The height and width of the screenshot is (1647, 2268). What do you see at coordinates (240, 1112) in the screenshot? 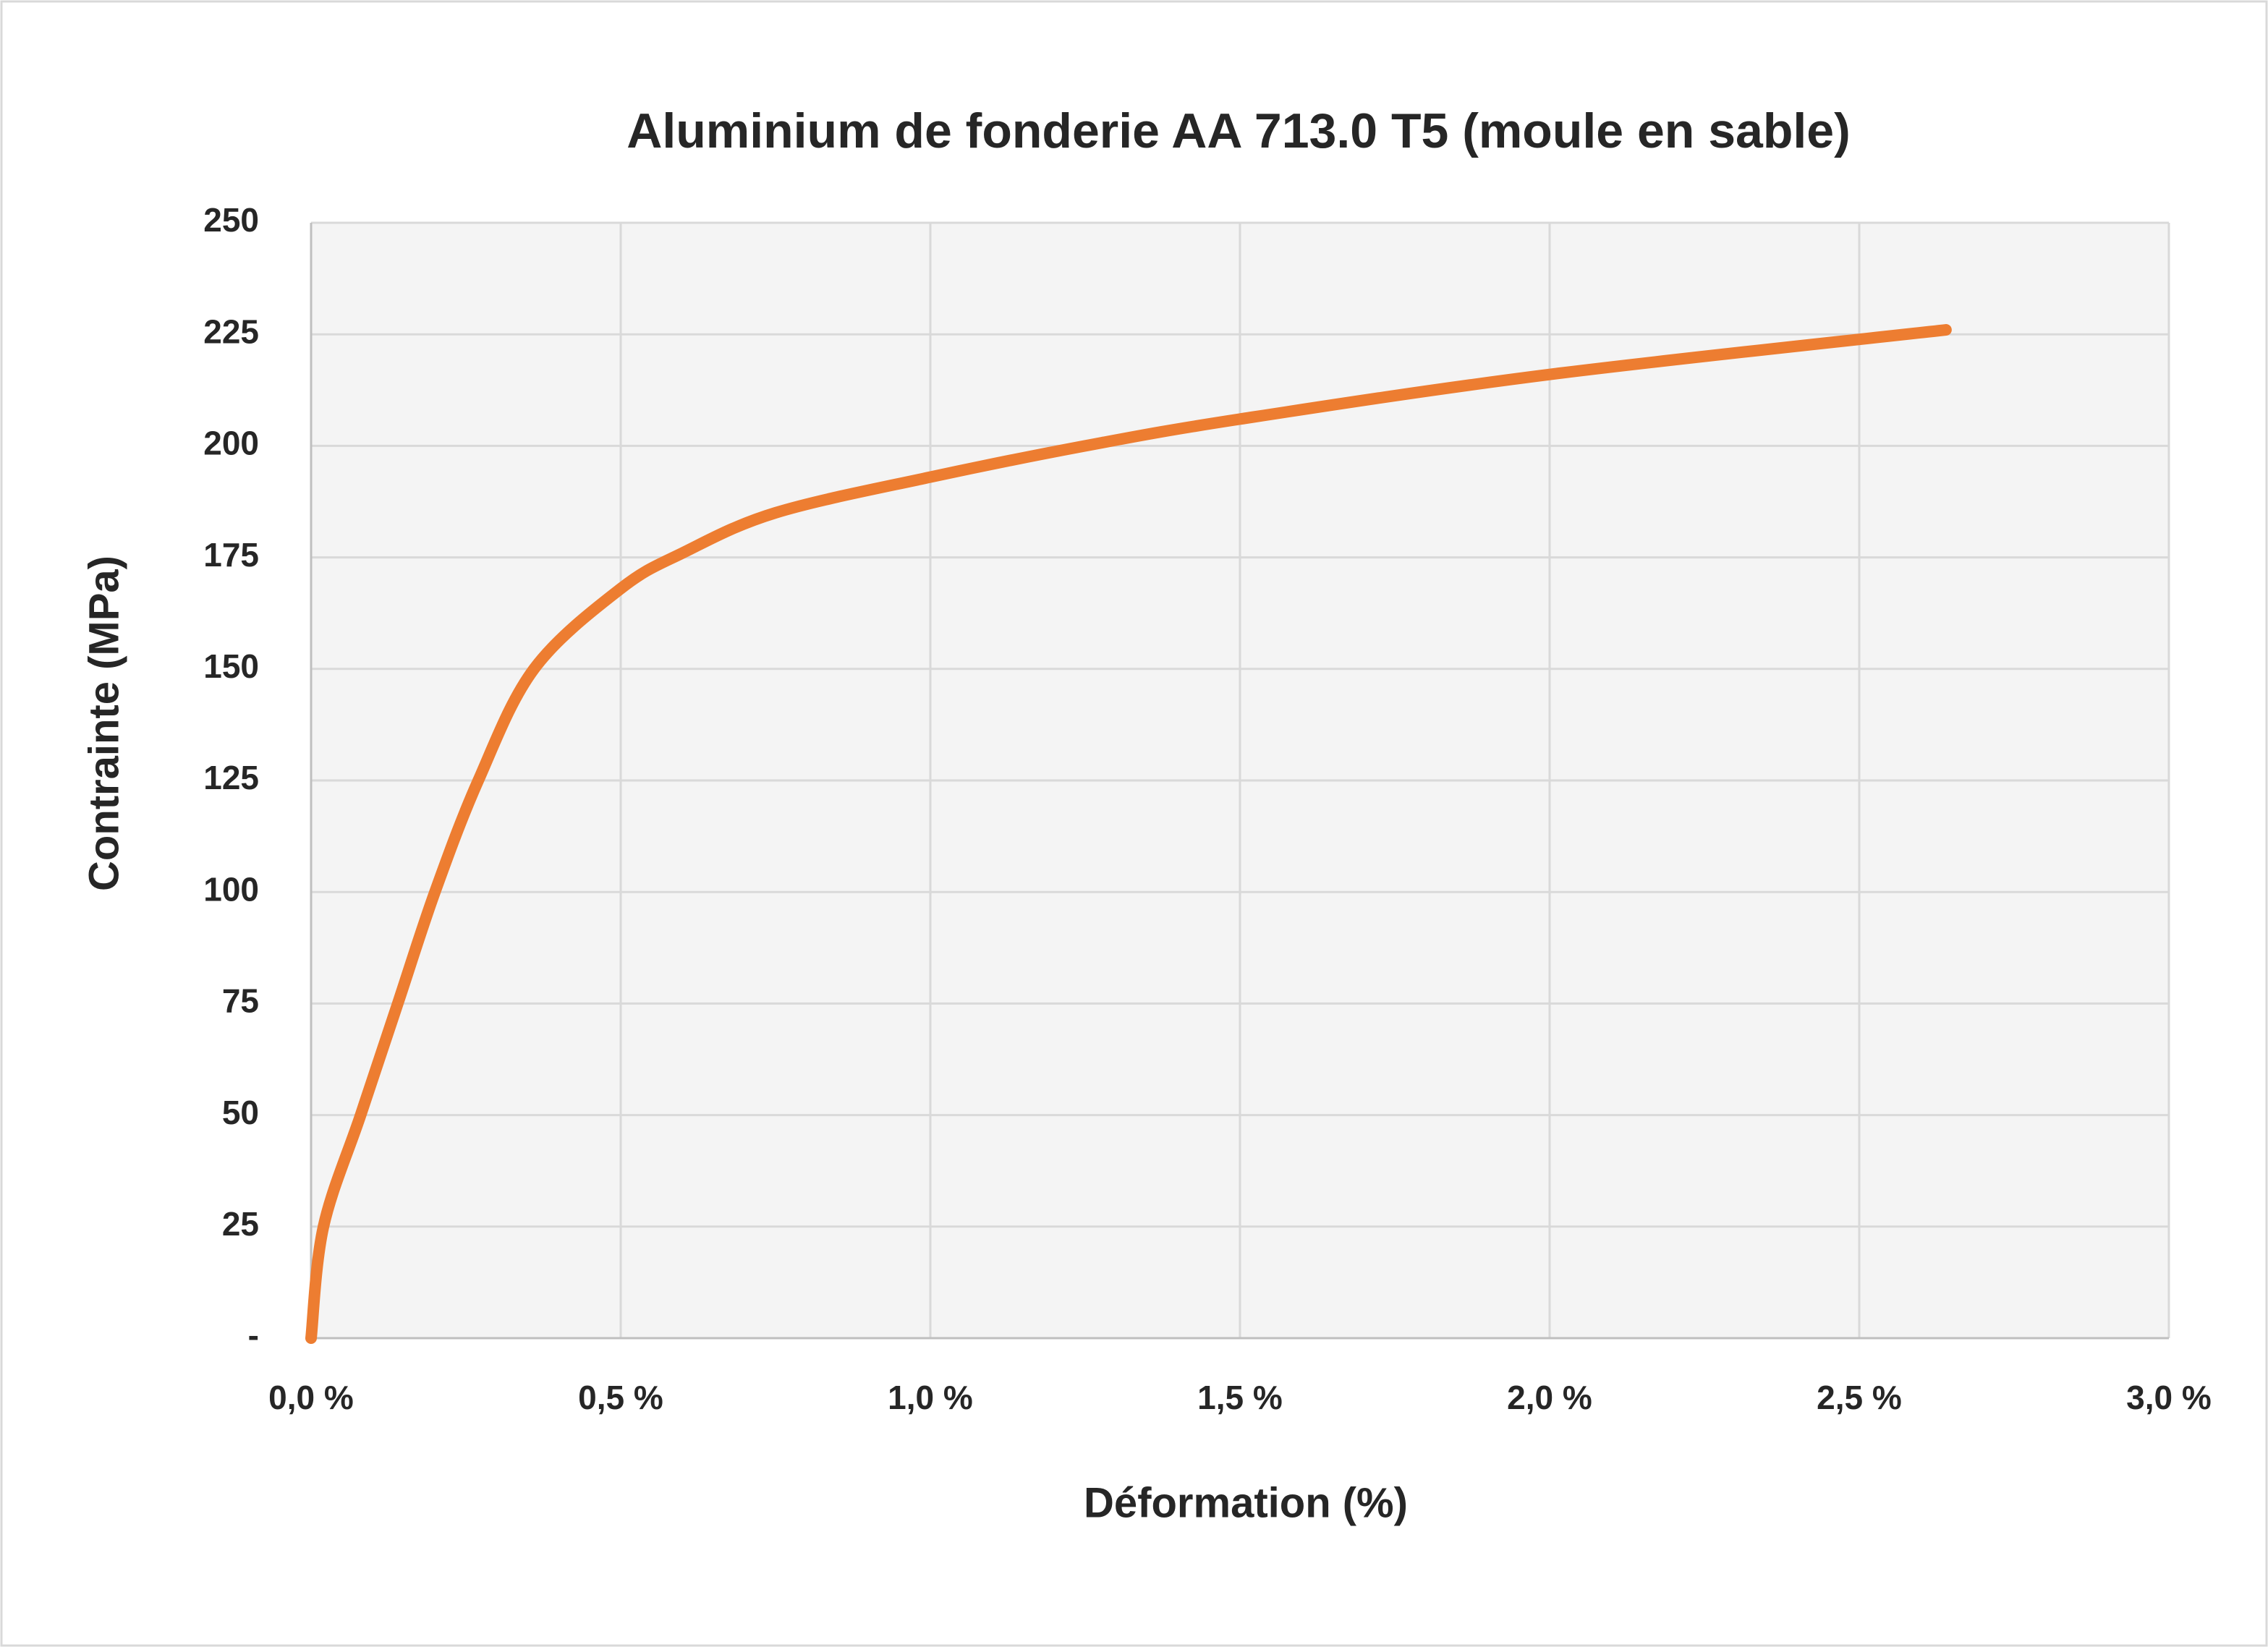
I see `y-tick-label: 50` at bounding box center [240, 1112].